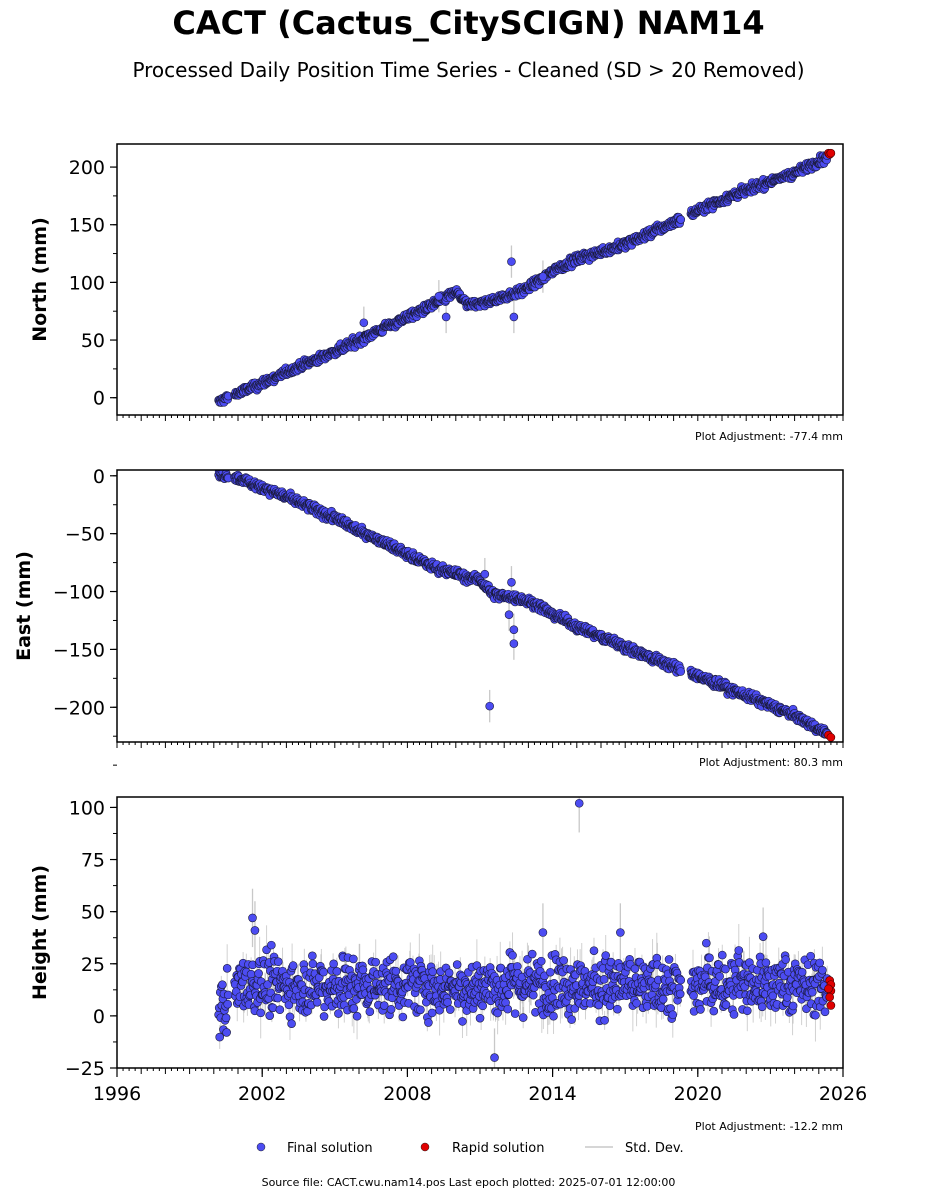  Describe the element at coordinates (24, 606) in the screenshot. I see `y-axis-label: East (mm)` at that location.